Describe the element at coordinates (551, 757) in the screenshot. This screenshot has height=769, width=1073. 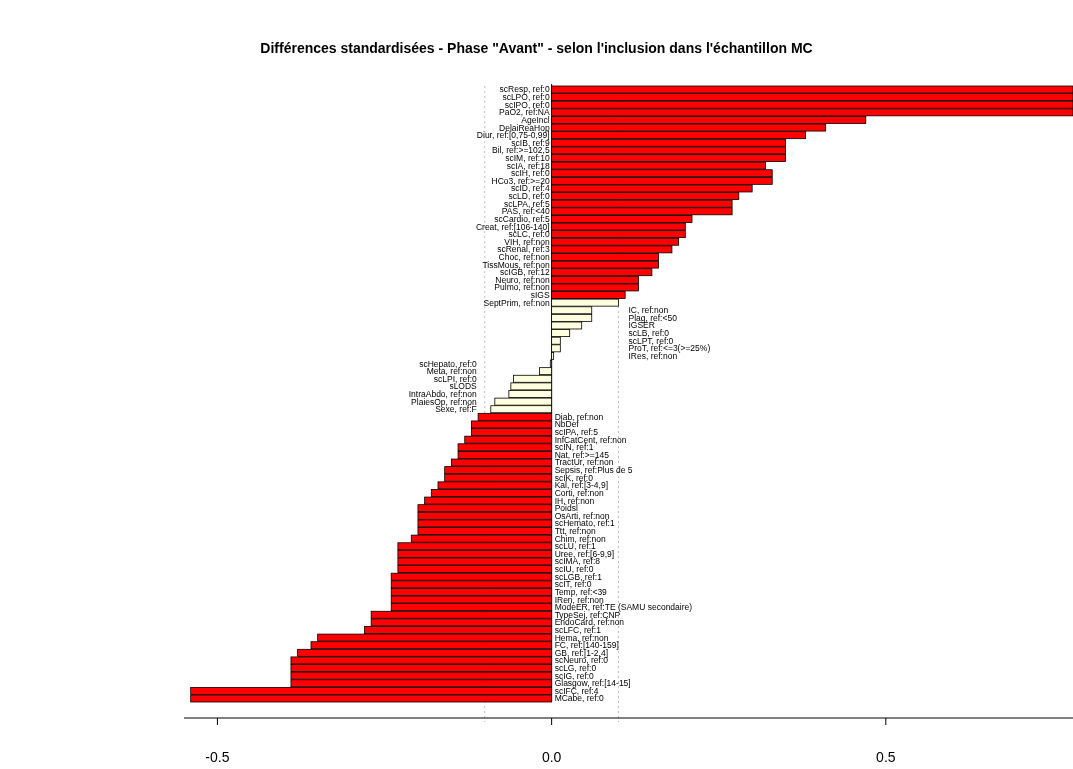
I see `x-tick-label: 0.0` at that location.